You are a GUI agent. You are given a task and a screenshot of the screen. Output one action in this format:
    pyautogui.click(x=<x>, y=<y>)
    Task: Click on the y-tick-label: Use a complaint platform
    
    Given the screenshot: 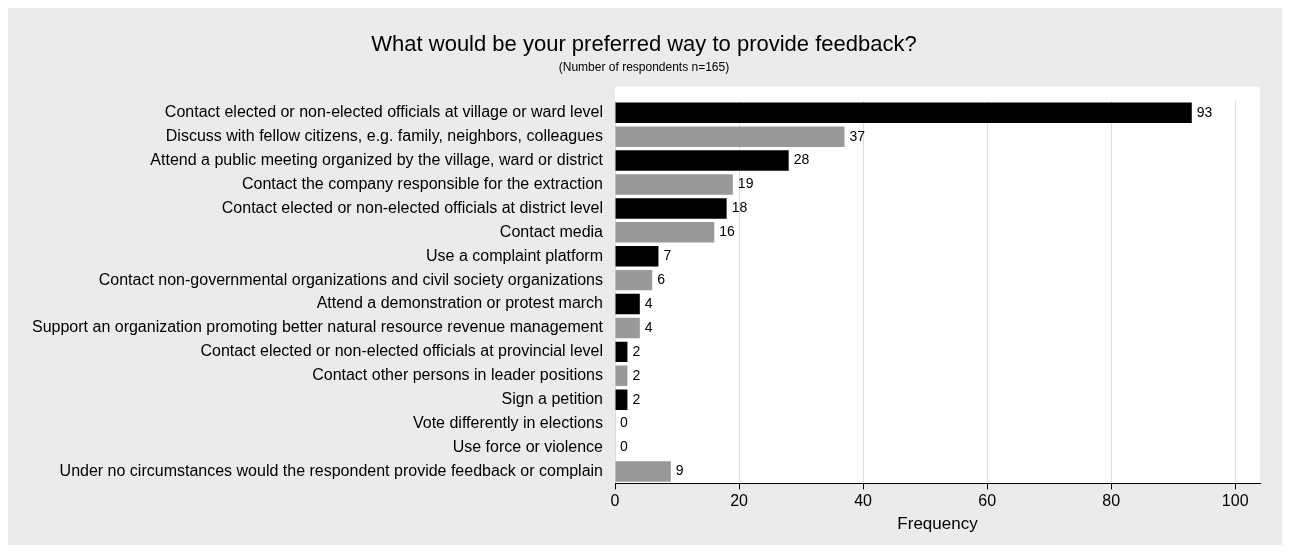 What is the action you would take?
    pyautogui.click(x=515, y=255)
    